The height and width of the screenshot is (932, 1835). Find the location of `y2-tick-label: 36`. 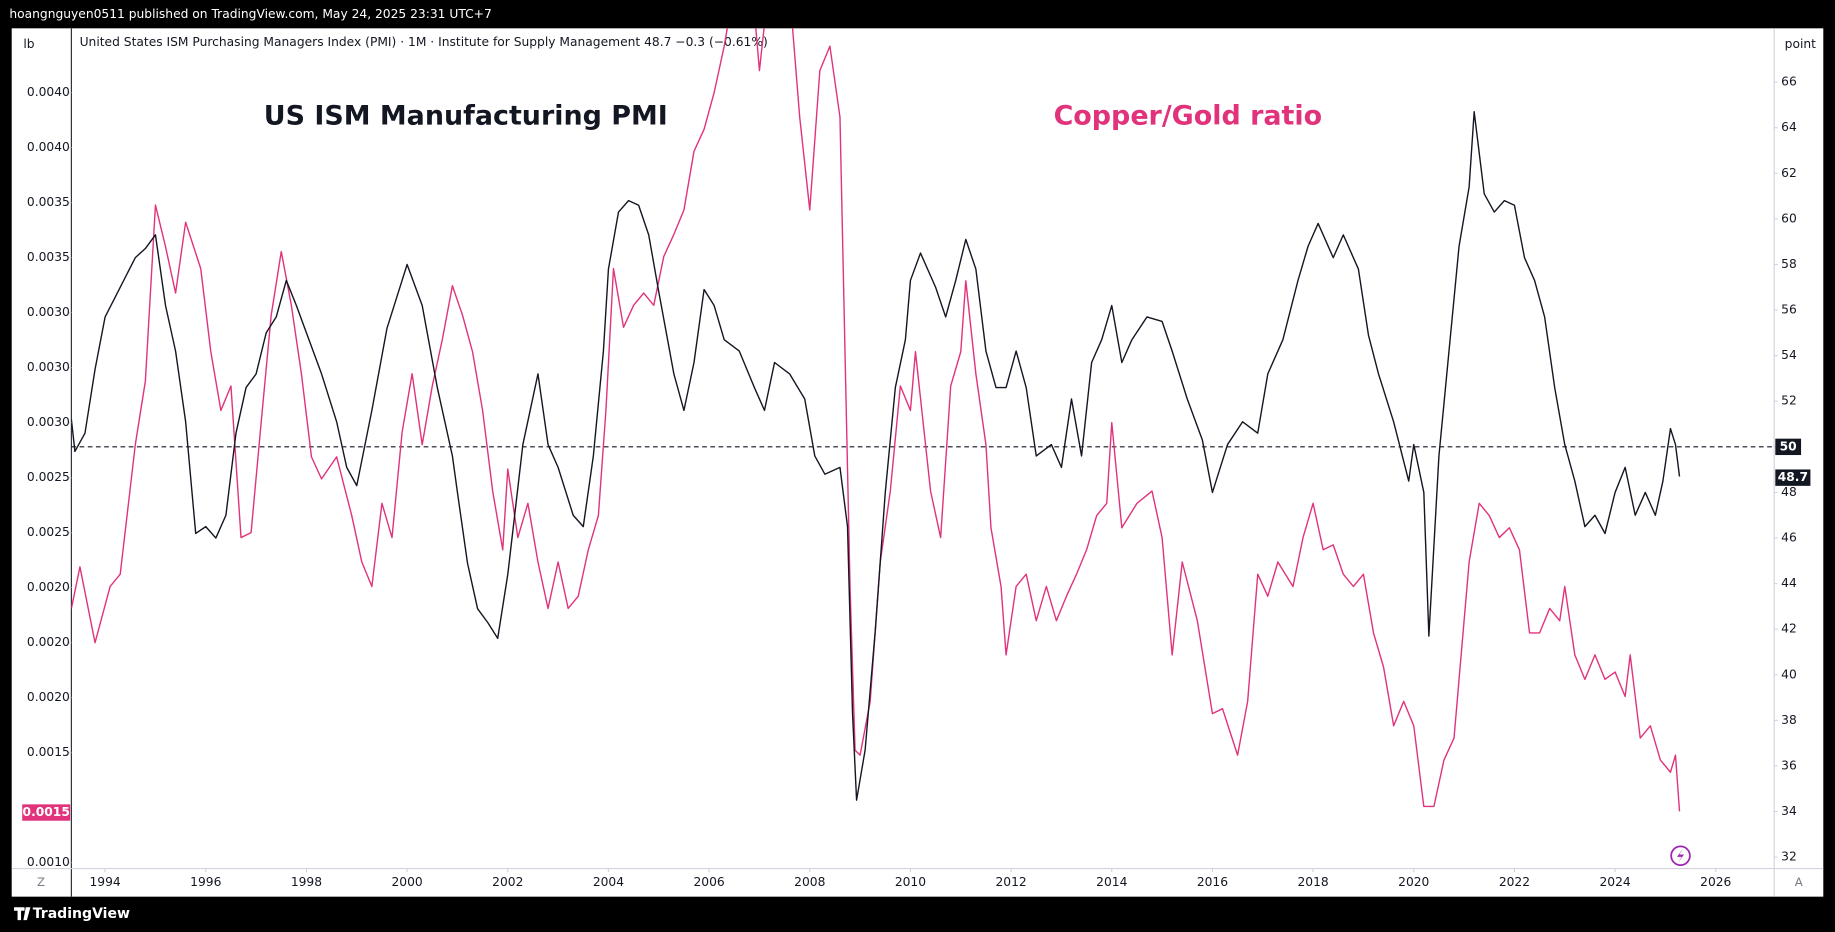

y2-tick-label: 36 is located at coordinates (1789, 765).